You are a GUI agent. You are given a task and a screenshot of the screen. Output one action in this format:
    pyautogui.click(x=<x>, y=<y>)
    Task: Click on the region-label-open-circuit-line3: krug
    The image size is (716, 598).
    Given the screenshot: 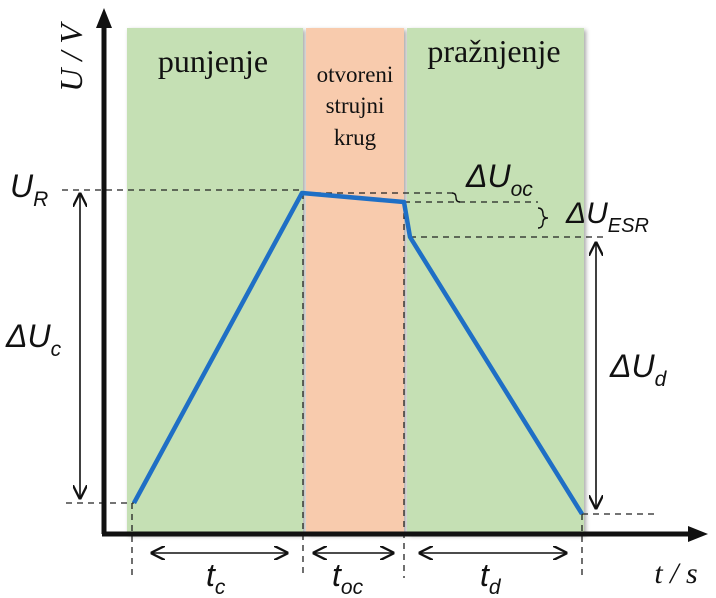 What is the action you would take?
    pyautogui.click(x=355, y=137)
    